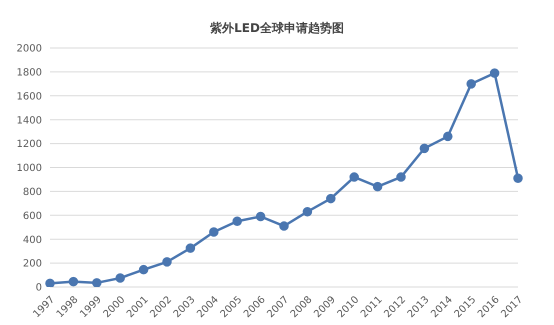  What do you see at coordinates (29, 96) in the screenshot?
I see `y-tick-label: 1600` at bounding box center [29, 96].